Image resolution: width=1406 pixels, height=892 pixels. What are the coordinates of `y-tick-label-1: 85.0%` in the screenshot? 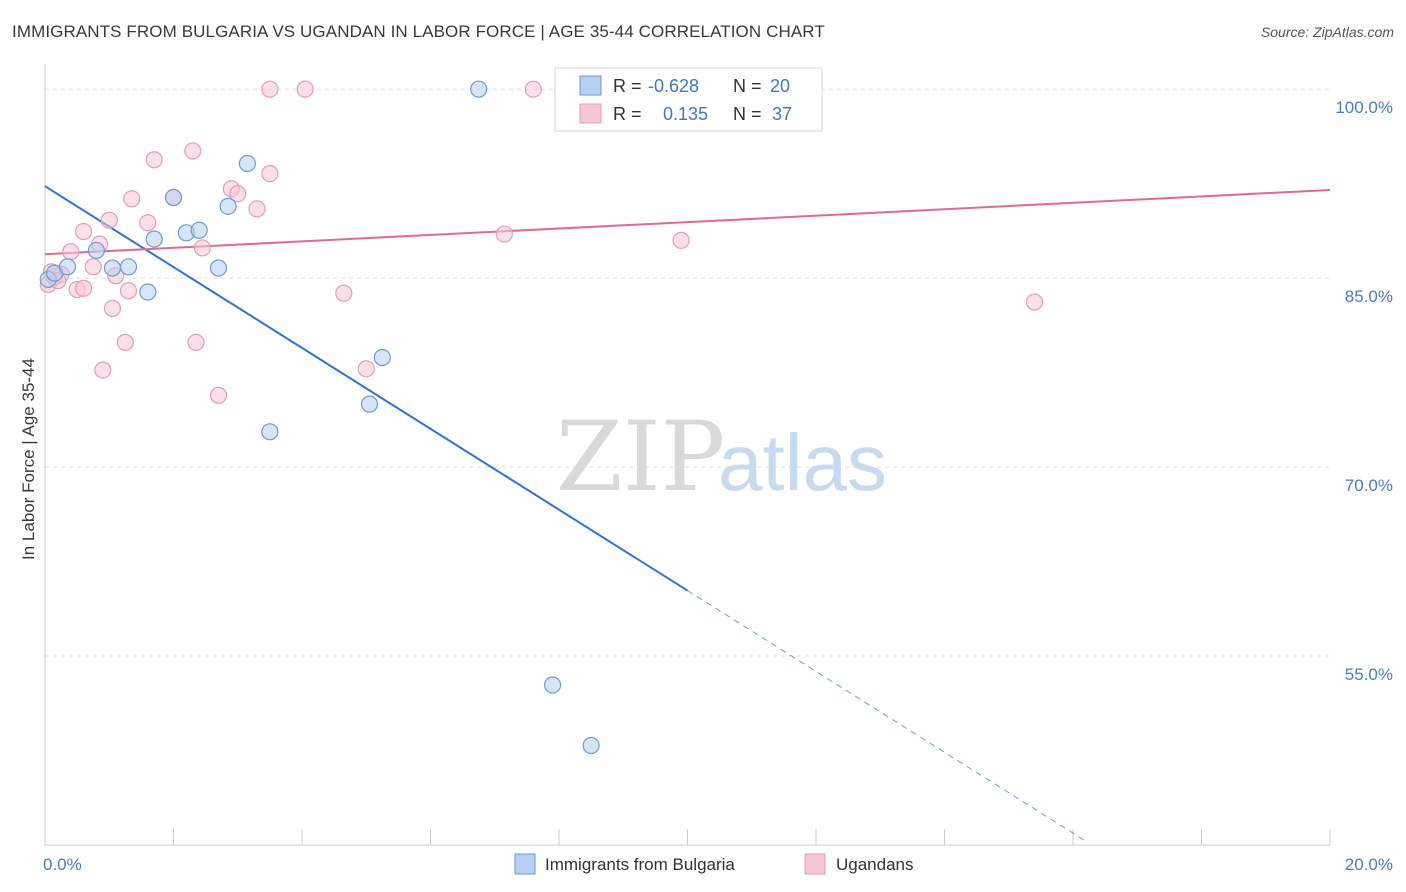 It's located at (1369, 296).